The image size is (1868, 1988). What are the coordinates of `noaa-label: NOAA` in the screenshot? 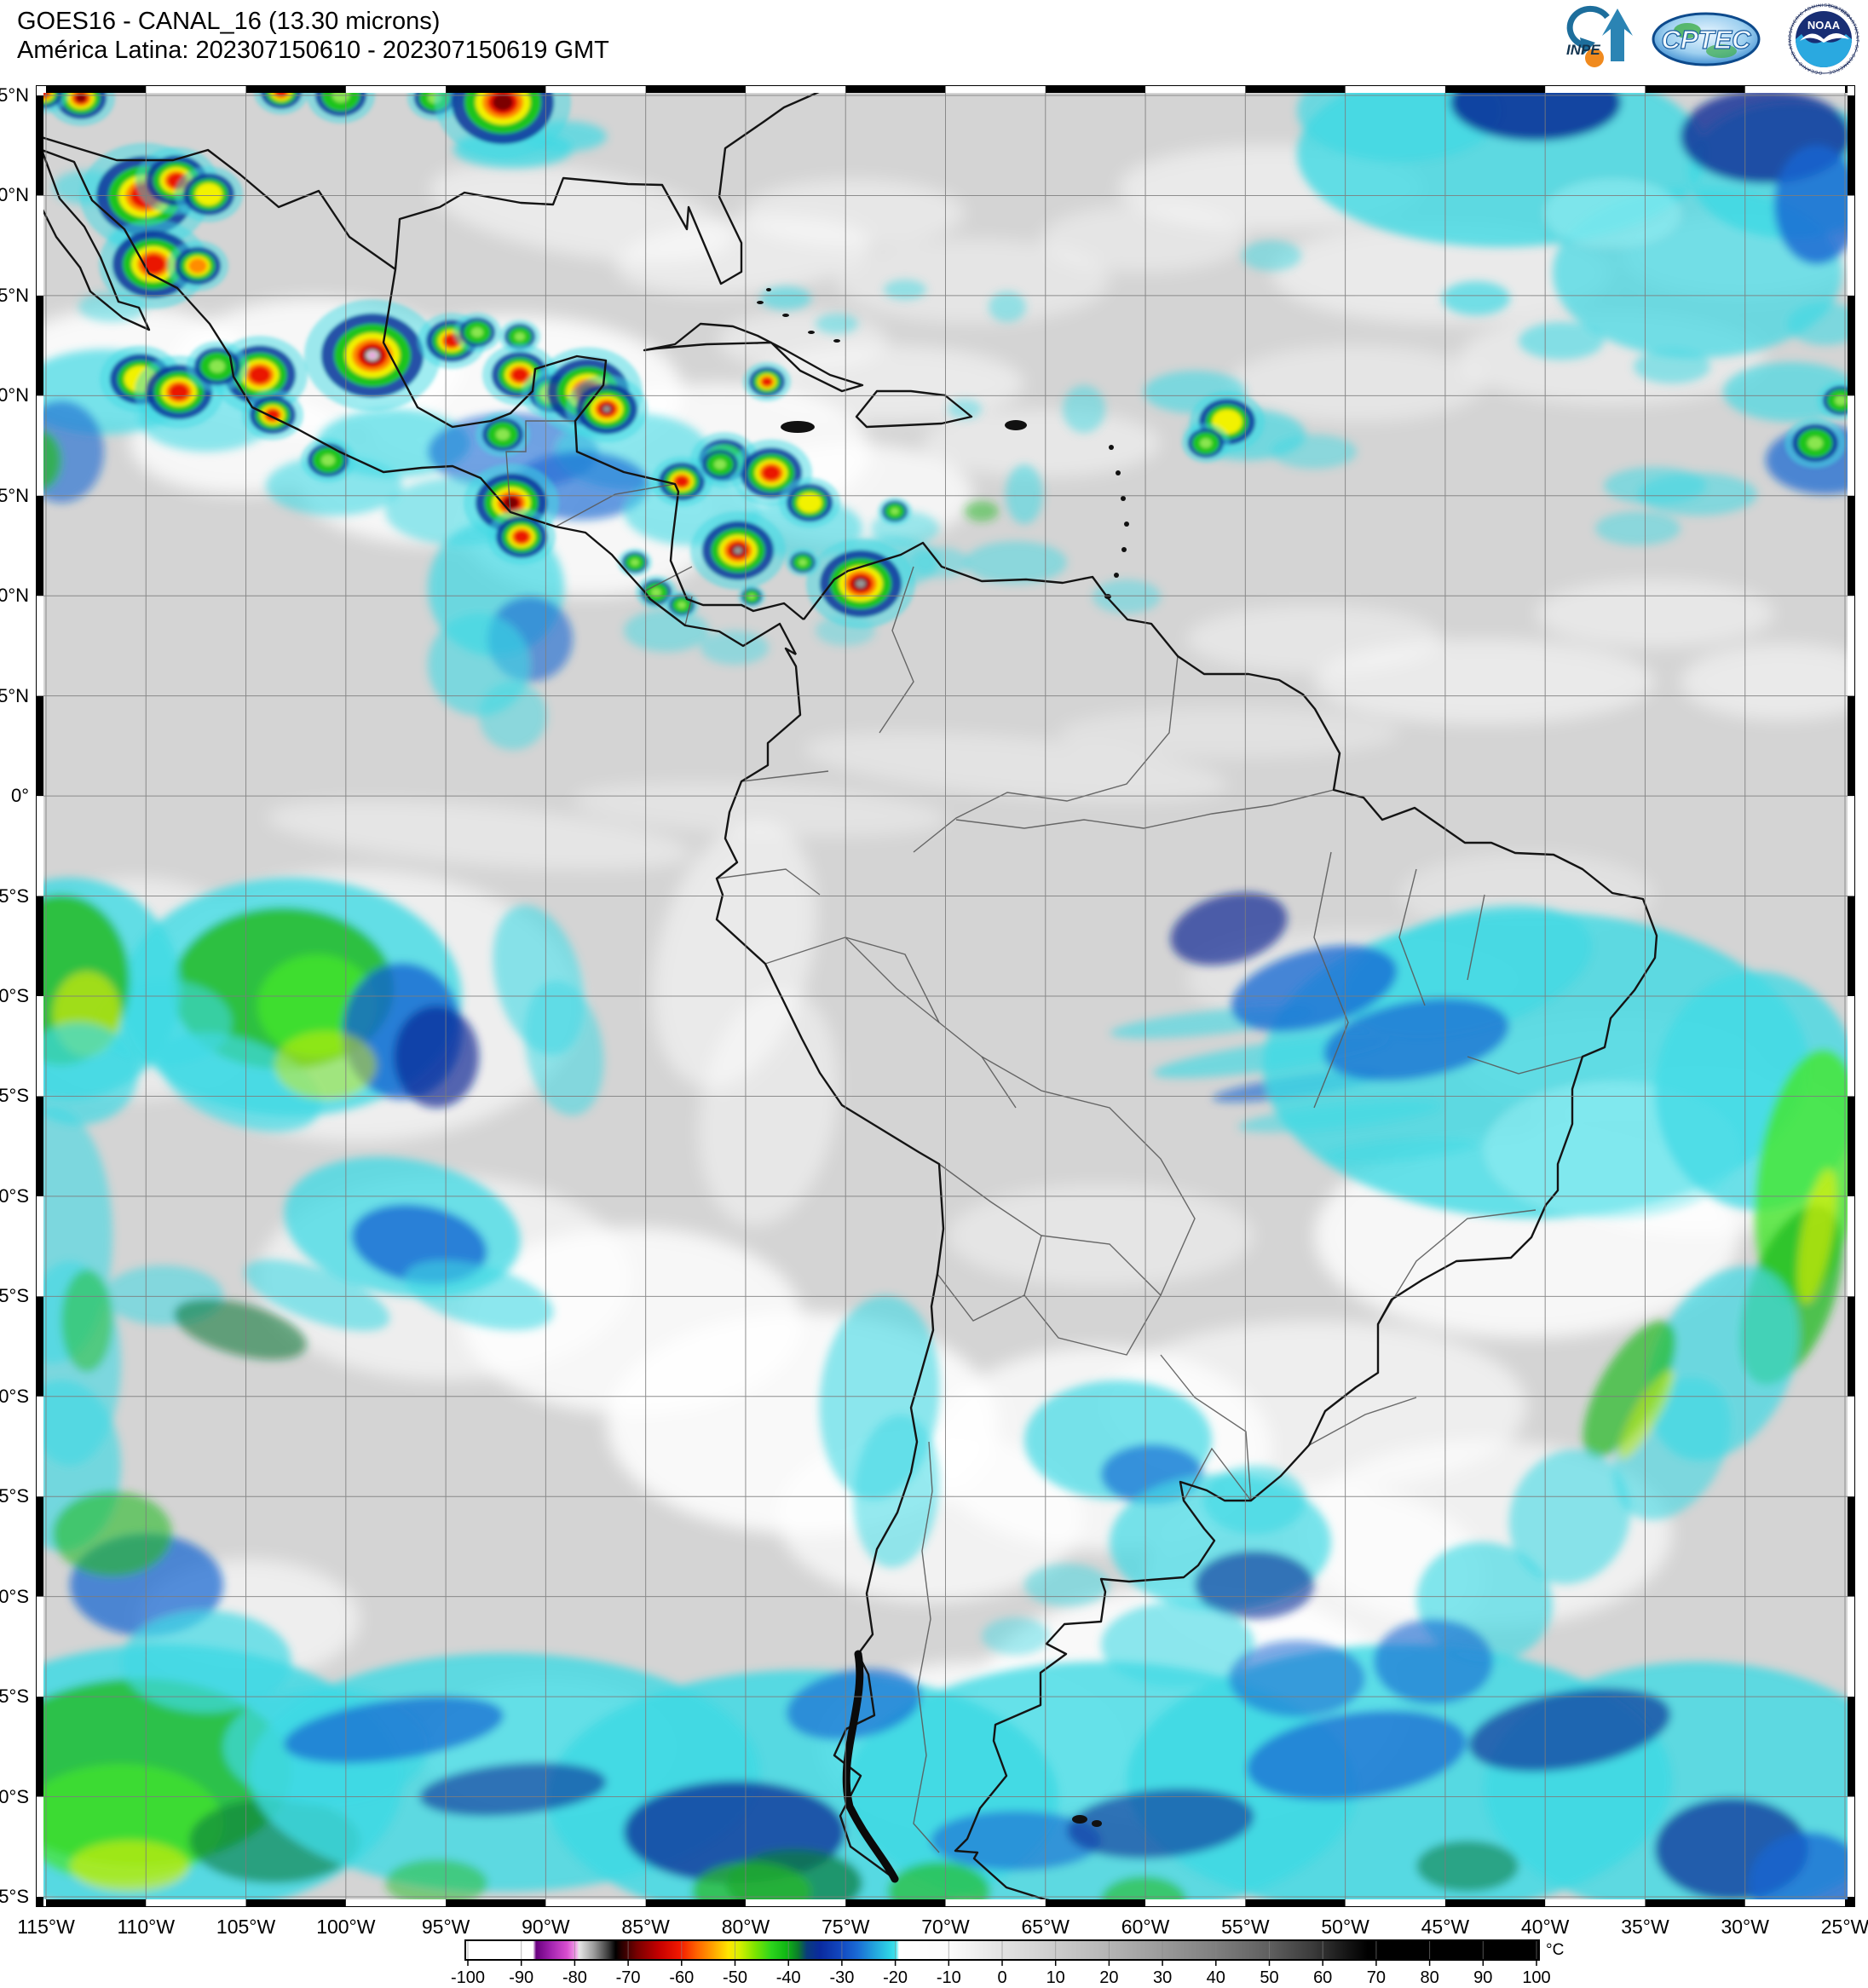 It's located at (1824, 25).